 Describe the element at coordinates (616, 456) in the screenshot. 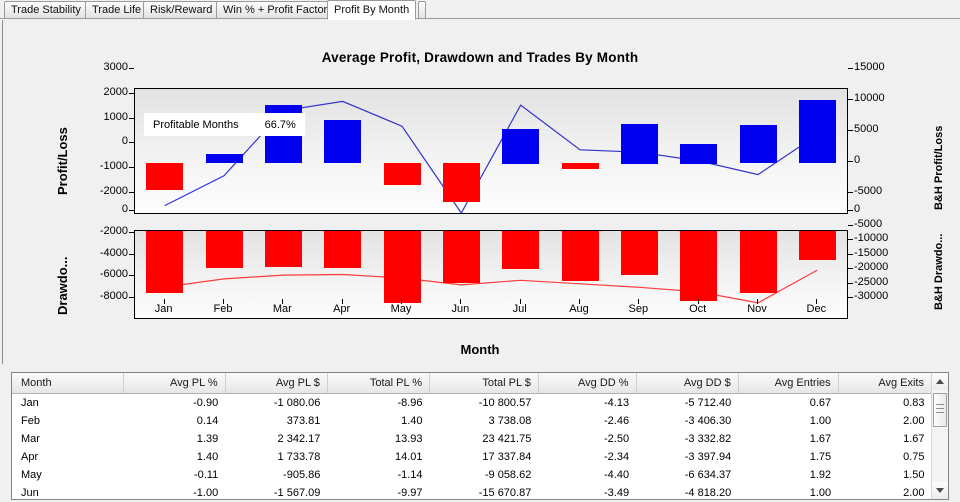

I see `cell: -2.34` at that location.